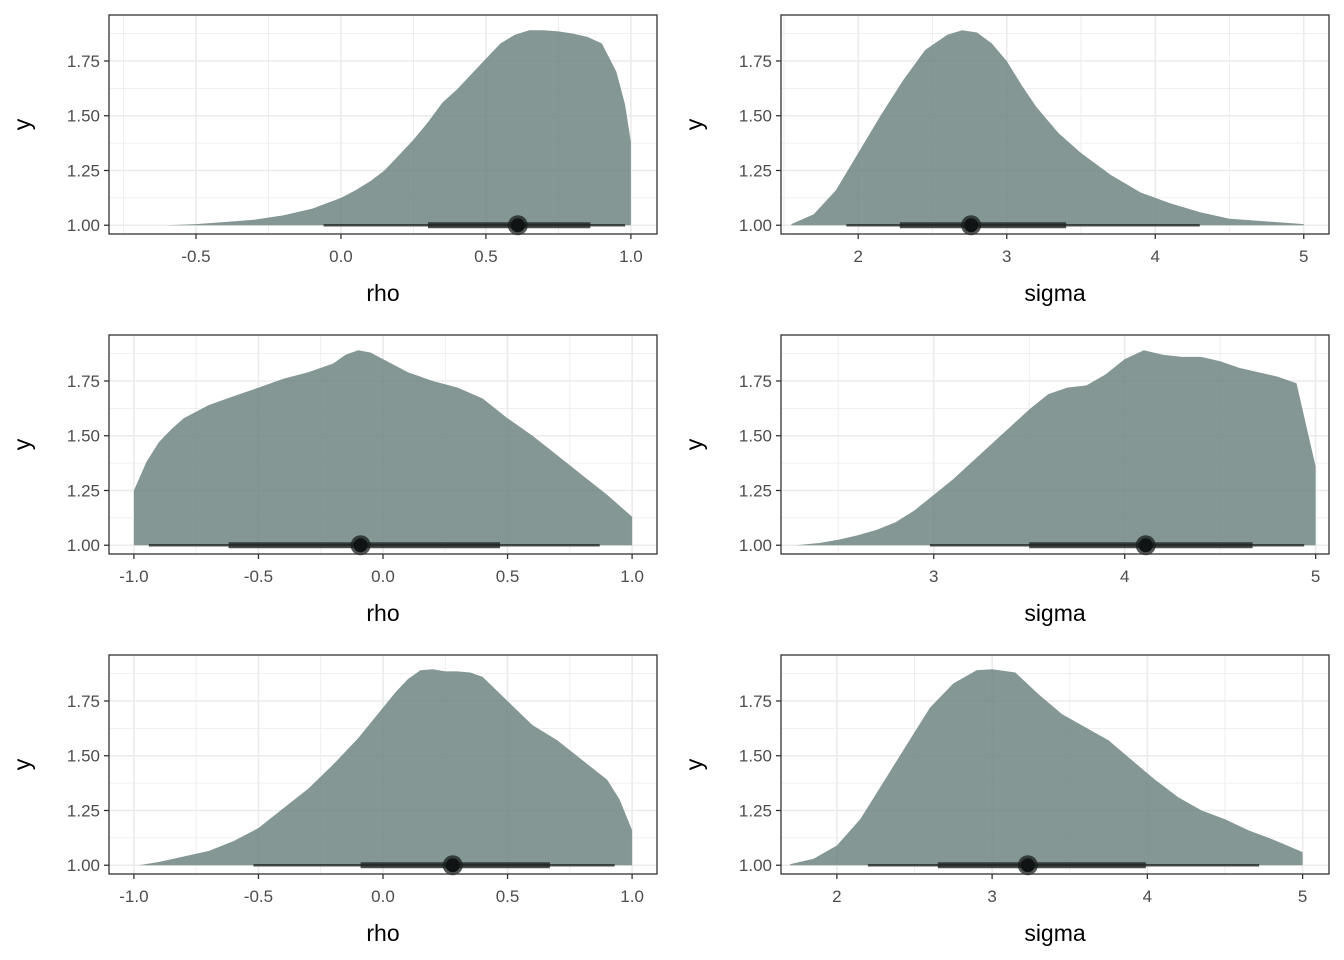 The image size is (1344, 960). I want to click on density-panel-2: 2 3 4 5 1.00 1.25 1.50 1.75 sigma y, so click(1005, 160).